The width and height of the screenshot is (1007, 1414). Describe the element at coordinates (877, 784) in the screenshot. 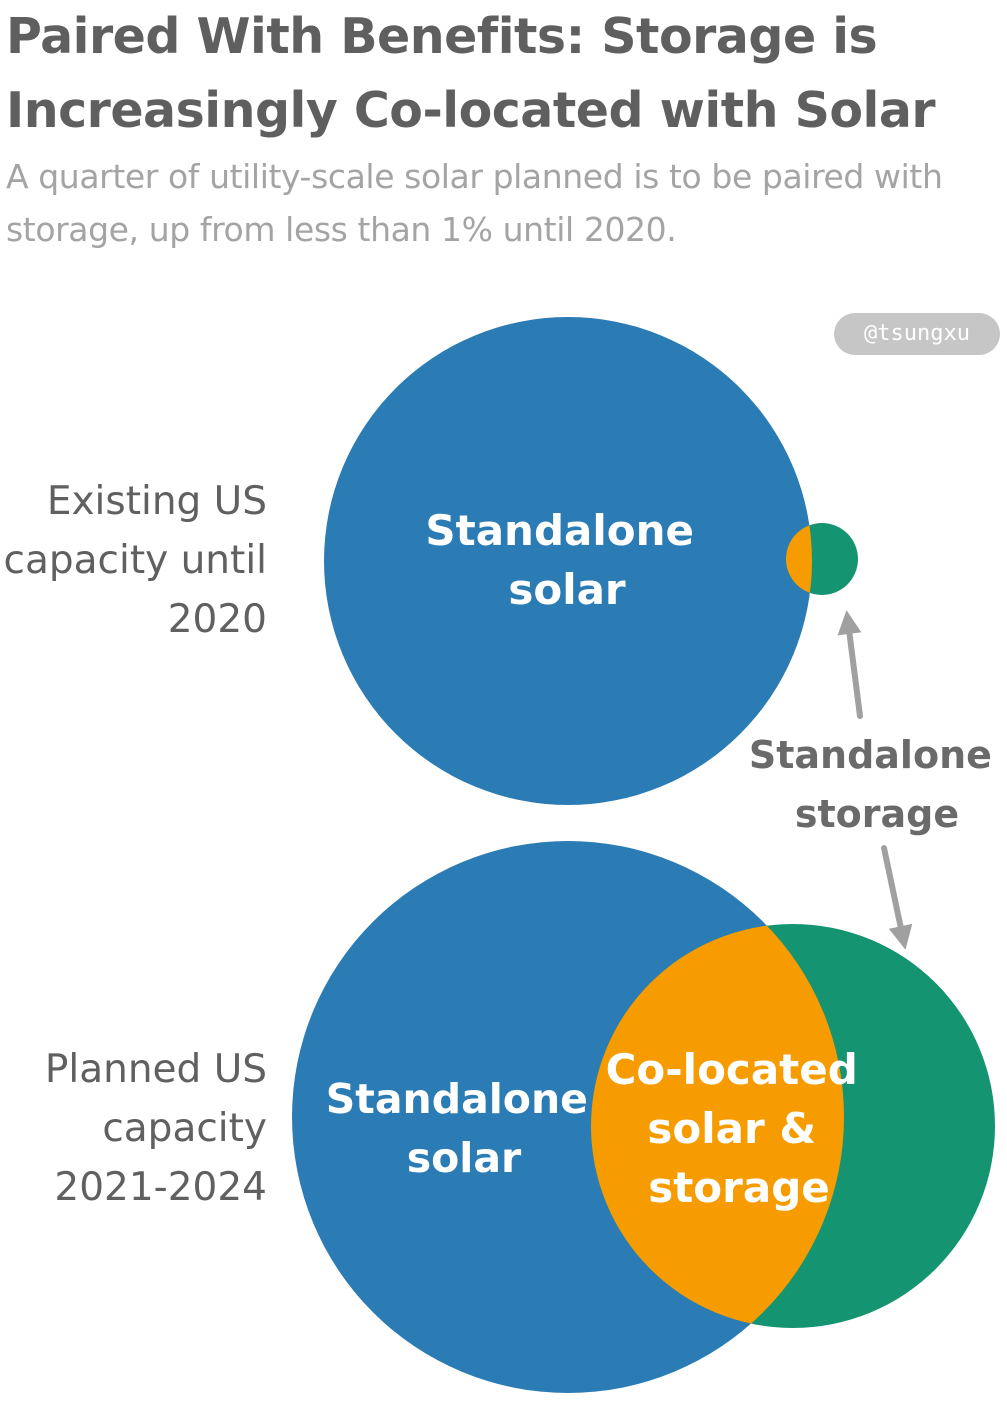

I see `standalone-storage-label: Standalone storage` at that location.